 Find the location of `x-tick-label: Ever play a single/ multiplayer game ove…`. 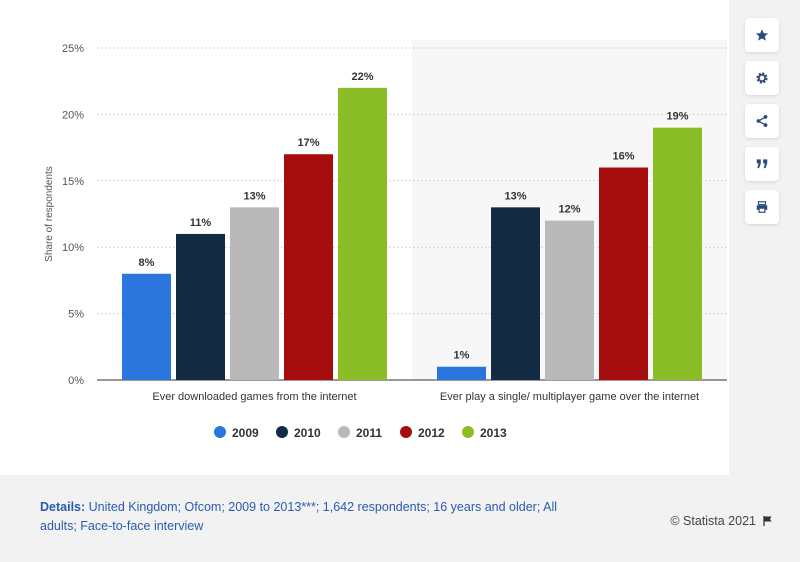

x-tick-label: Ever play a single/ multiplayer game ove… is located at coordinates (569, 397).